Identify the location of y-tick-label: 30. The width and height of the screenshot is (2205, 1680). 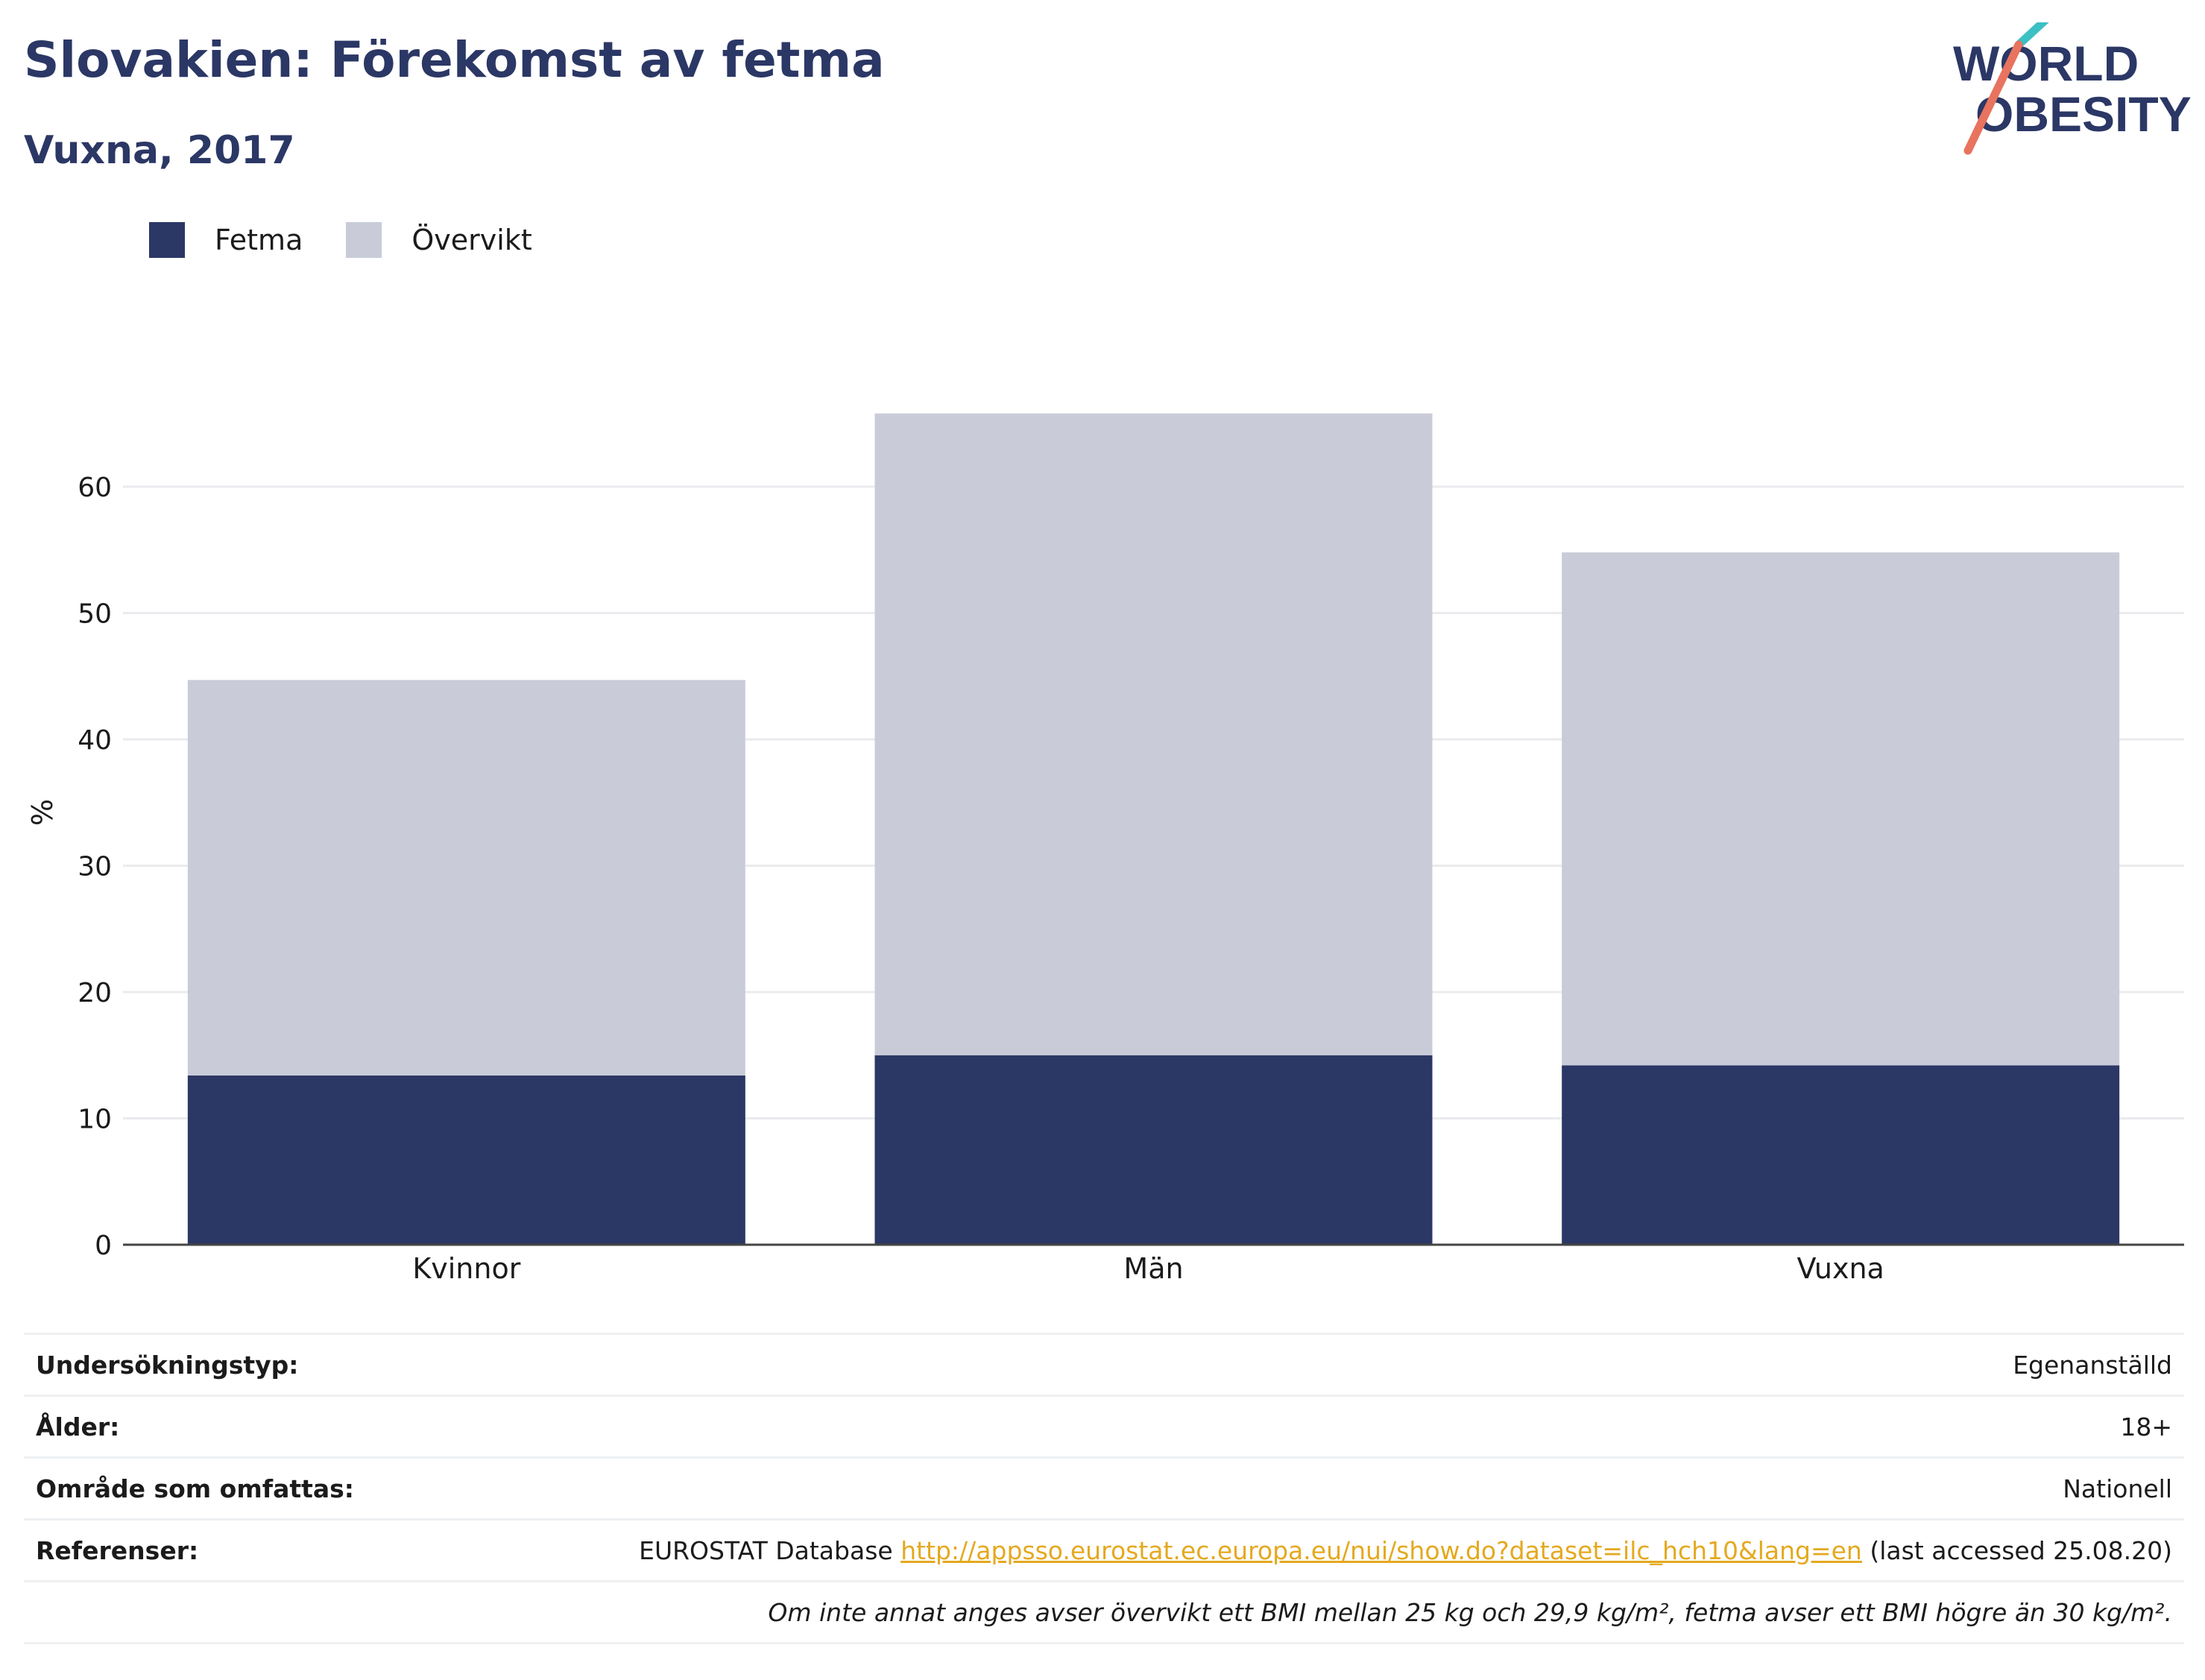
(95, 867).